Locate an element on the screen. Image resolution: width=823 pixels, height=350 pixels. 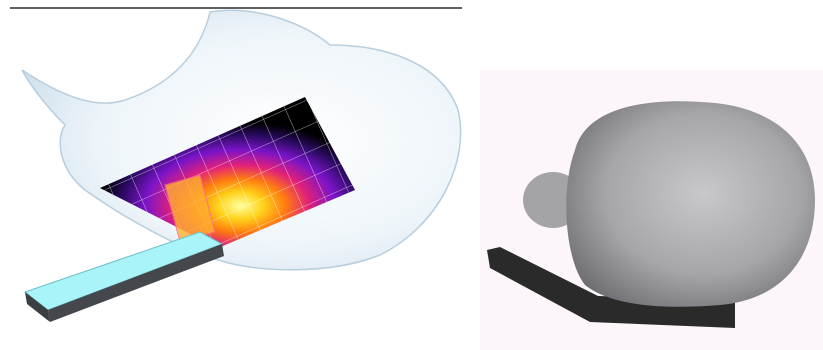
antenna-side is located at coordinates (37, 307).